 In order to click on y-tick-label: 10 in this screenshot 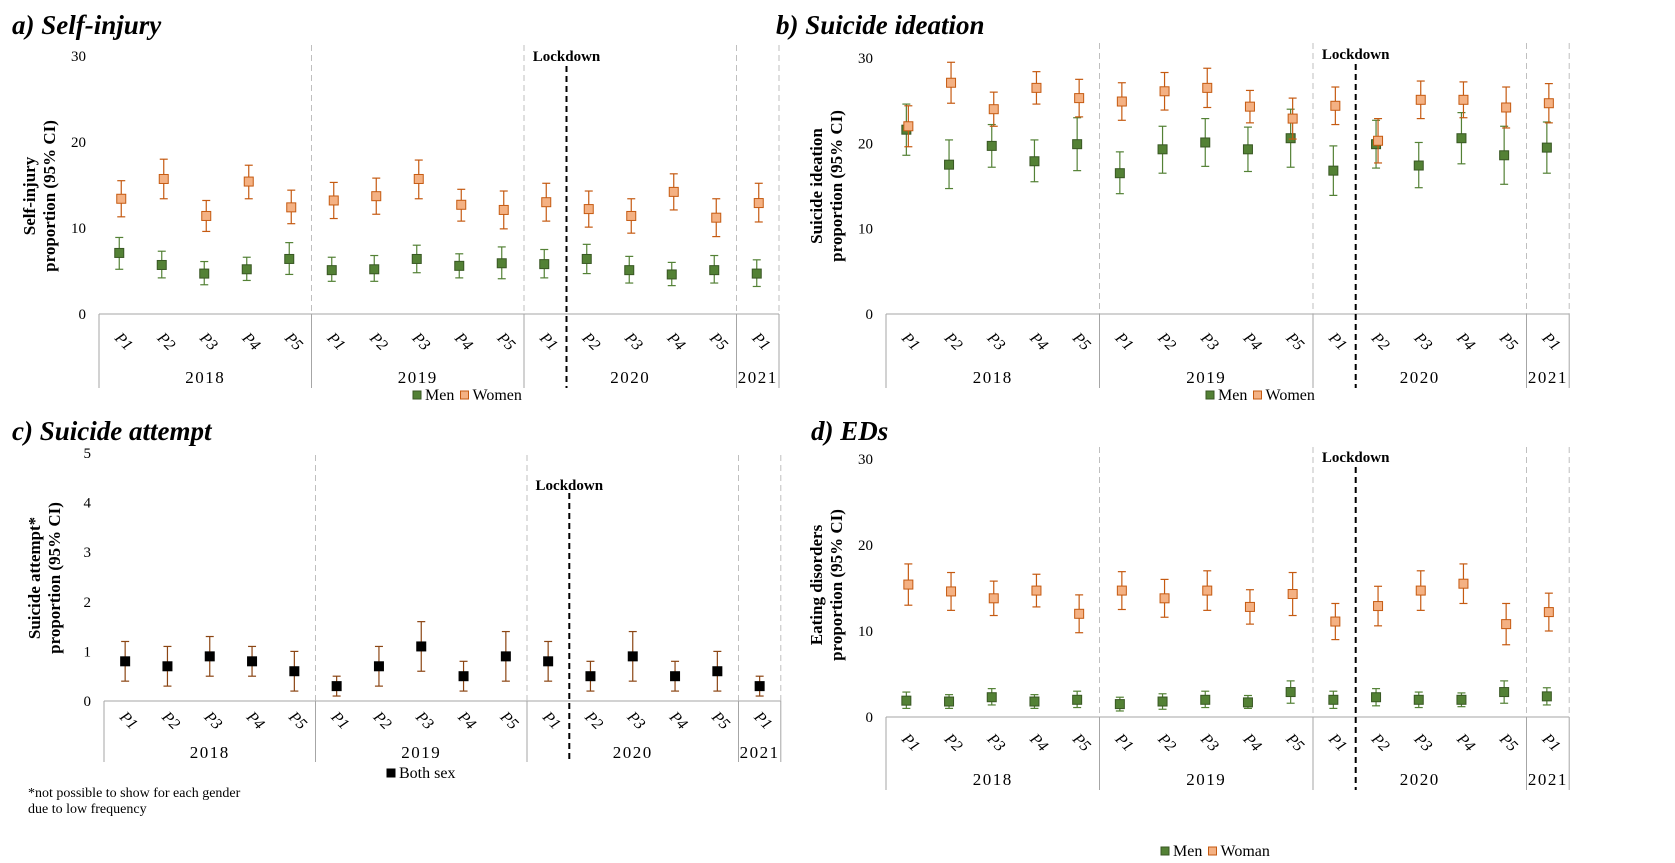, I will do `click(865, 632)`.